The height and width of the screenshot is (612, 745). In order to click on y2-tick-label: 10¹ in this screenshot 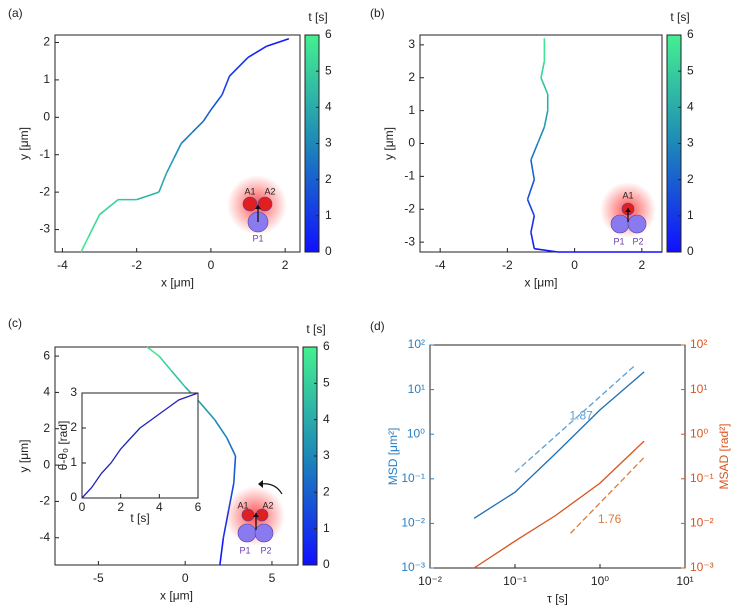, I will do `click(698, 389)`.